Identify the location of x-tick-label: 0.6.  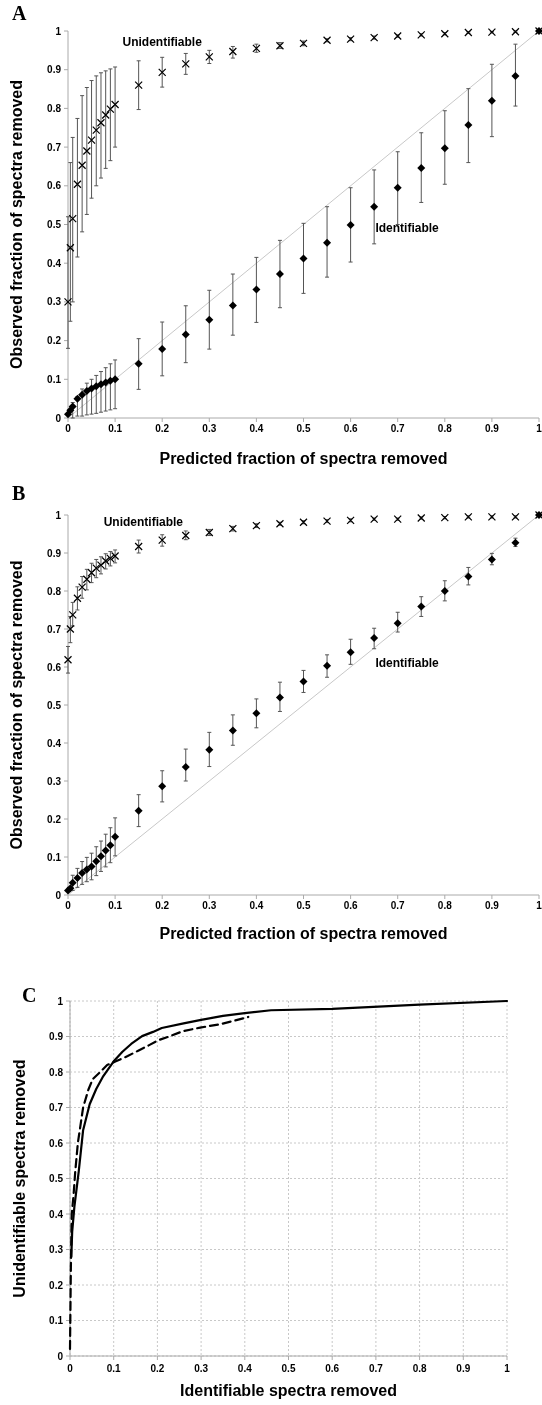
(350, 428).